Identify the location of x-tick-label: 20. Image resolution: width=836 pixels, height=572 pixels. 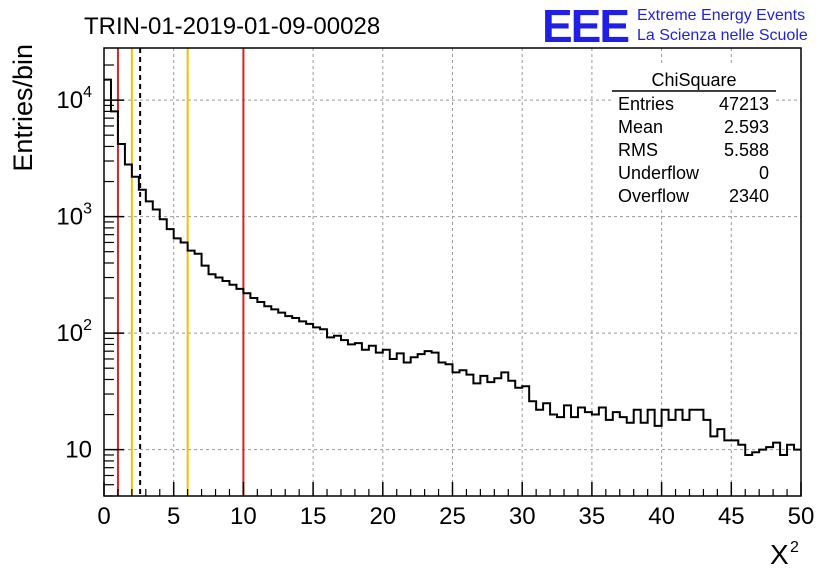
(382, 516).